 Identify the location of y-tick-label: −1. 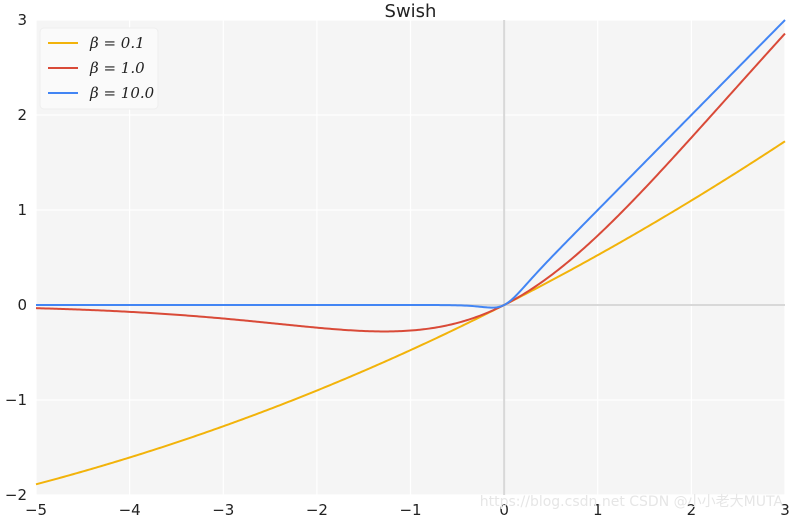
(16, 400).